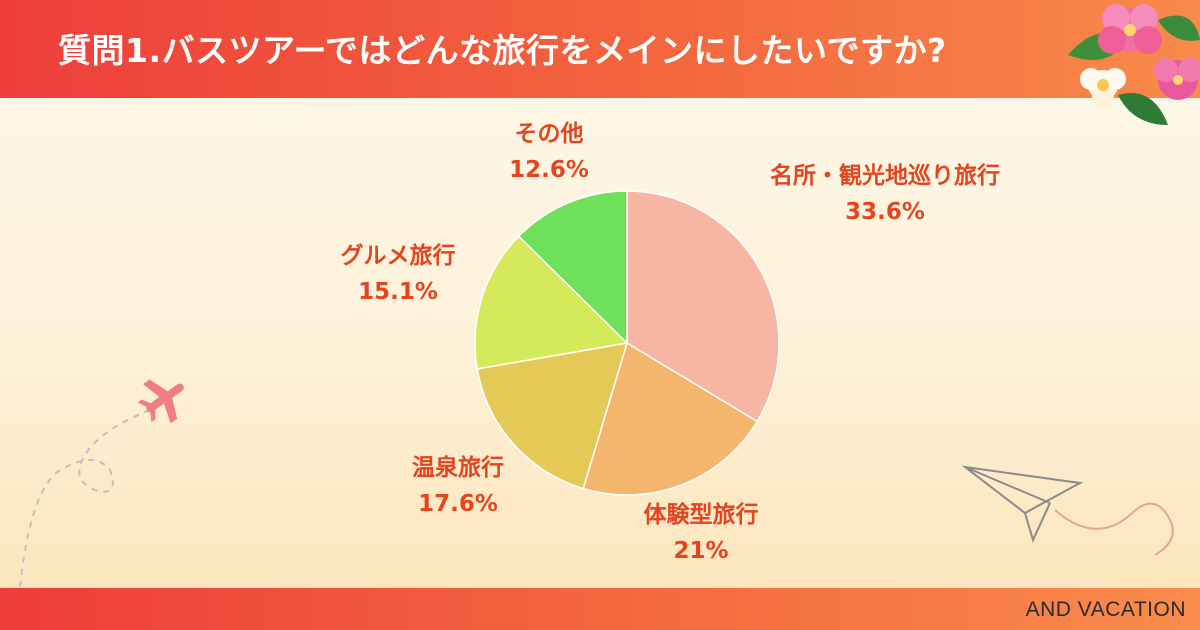 Image resolution: width=1200 pixels, height=630 pixels. I want to click on slice-label-other: その他 12.6%, so click(549, 152).